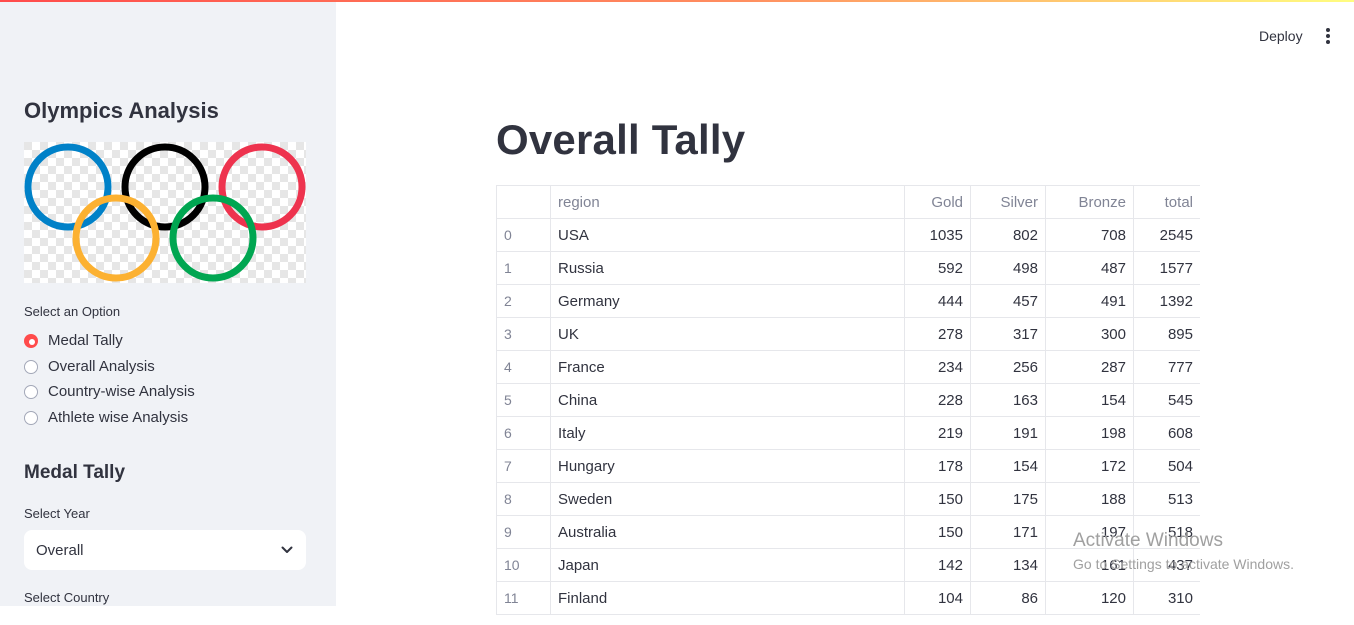 This screenshot has width=1354, height=625. I want to click on column-header-bronze: Bronze, so click(1089, 202).